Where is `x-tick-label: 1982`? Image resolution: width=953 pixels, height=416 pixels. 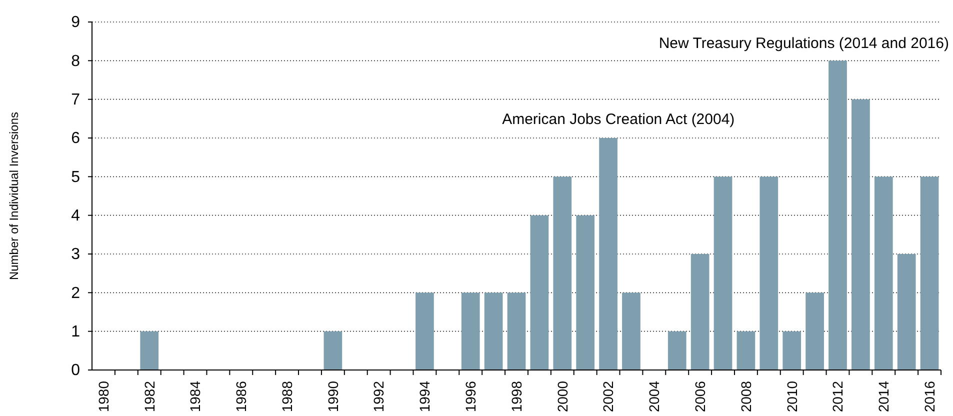 x-tick-label: 1982 is located at coordinates (149, 396).